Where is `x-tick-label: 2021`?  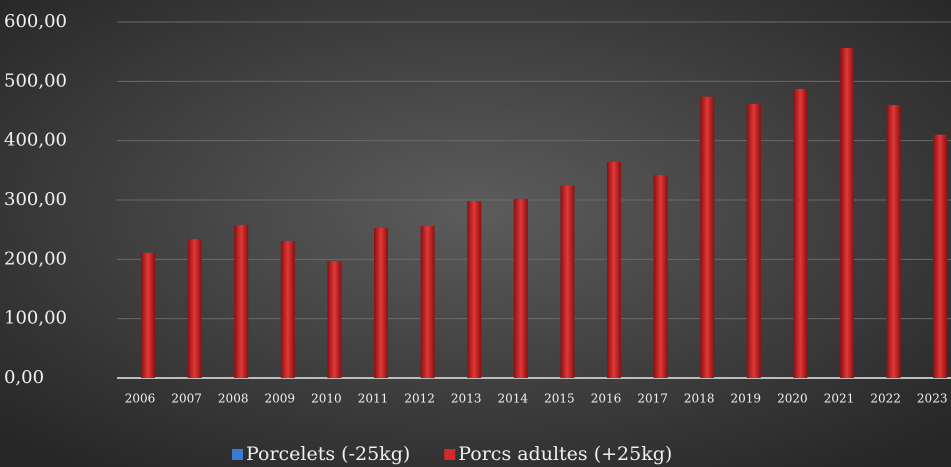 x-tick-label: 2021 is located at coordinates (839, 399).